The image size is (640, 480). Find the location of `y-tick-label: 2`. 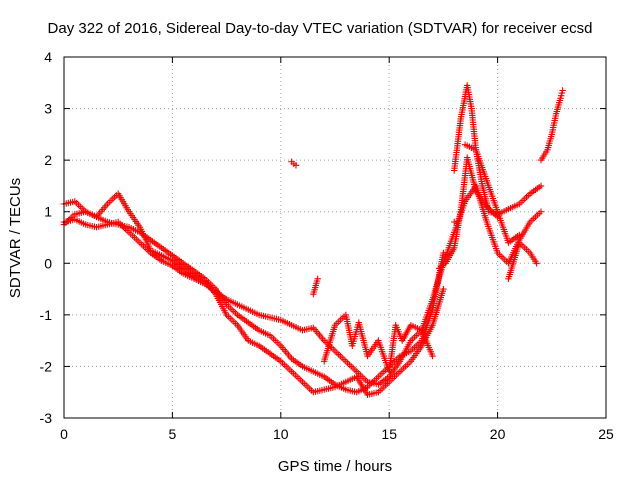

y-tick-label: 2 is located at coordinates (48, 160).